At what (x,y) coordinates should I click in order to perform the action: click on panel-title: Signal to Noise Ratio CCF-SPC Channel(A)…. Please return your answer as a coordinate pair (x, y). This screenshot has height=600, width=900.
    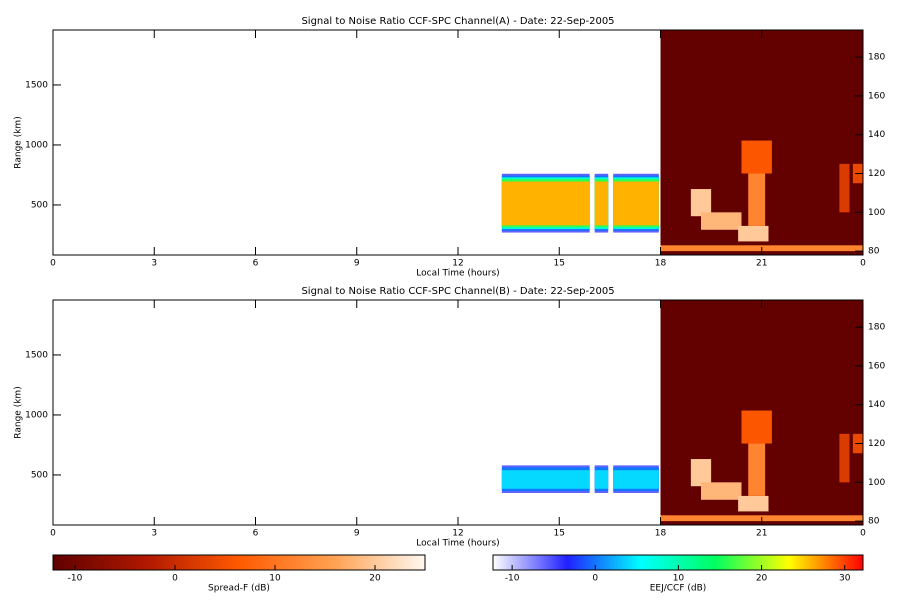
    Looking at the image, I should click on (457, 21).